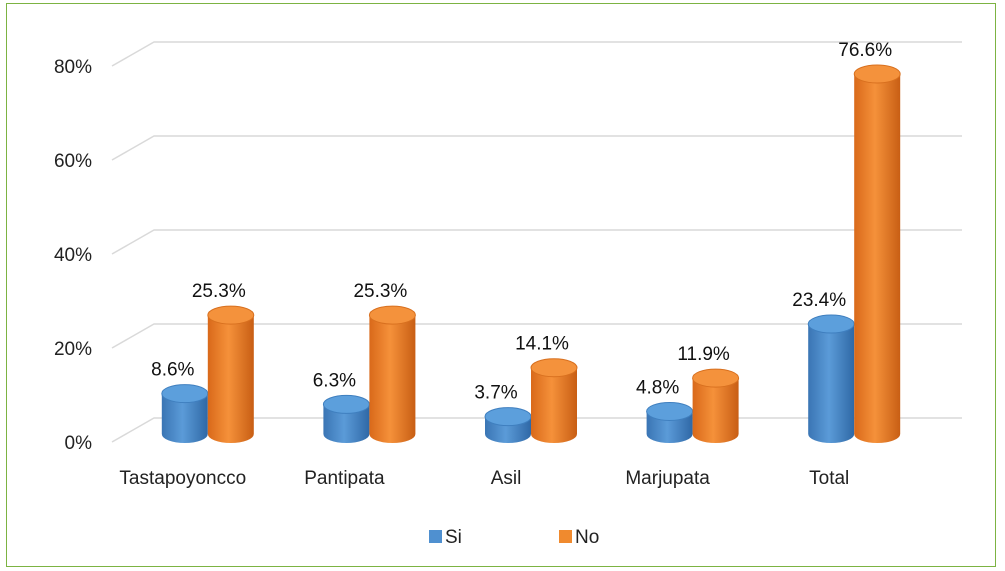 This screenshot has height=571, width=1005. Describe the element at coordinates (453, 537) in the screenshot. I see `legend-label: Si` at that location.